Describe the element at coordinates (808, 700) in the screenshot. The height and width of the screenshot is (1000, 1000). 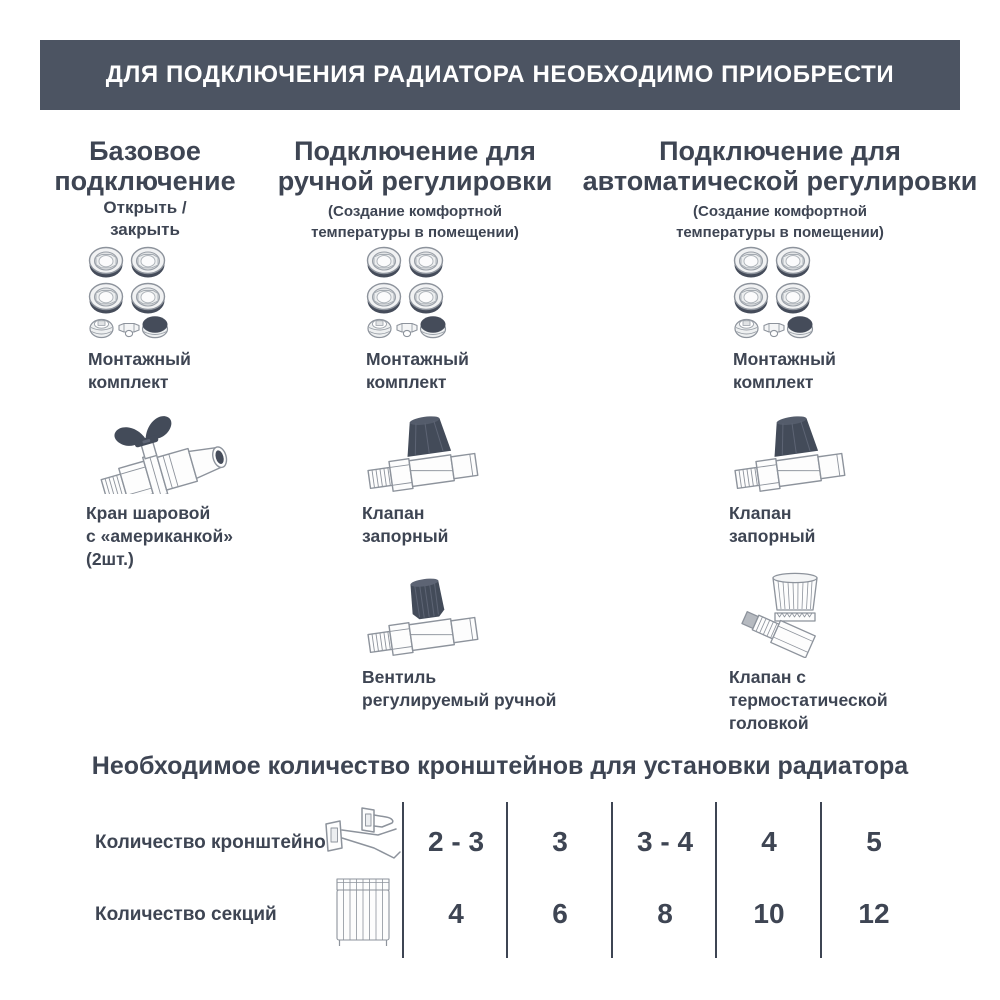
I see `thermostatic-valve-label: Клапан с термостатической головкой` at that location.